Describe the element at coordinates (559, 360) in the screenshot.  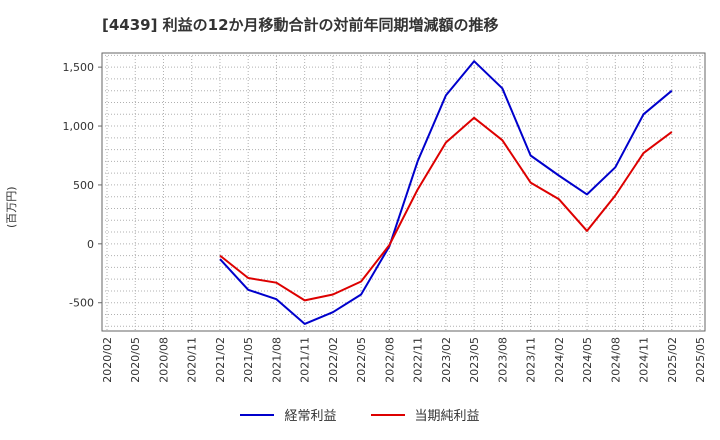
I see `x-tick-label: 2024/02` at that location.